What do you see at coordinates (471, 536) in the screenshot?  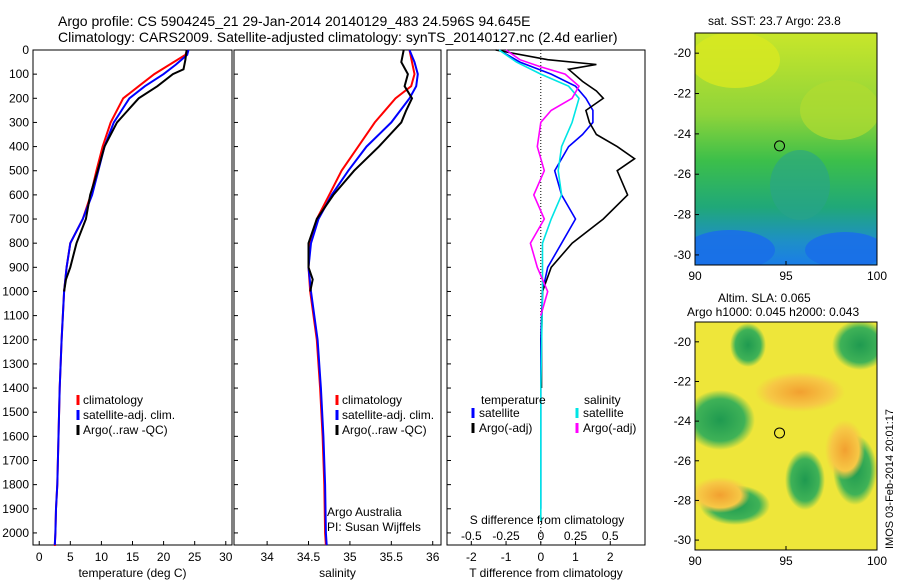 I see `top-tick-label: -0.5` at bounding box center [471, 536].